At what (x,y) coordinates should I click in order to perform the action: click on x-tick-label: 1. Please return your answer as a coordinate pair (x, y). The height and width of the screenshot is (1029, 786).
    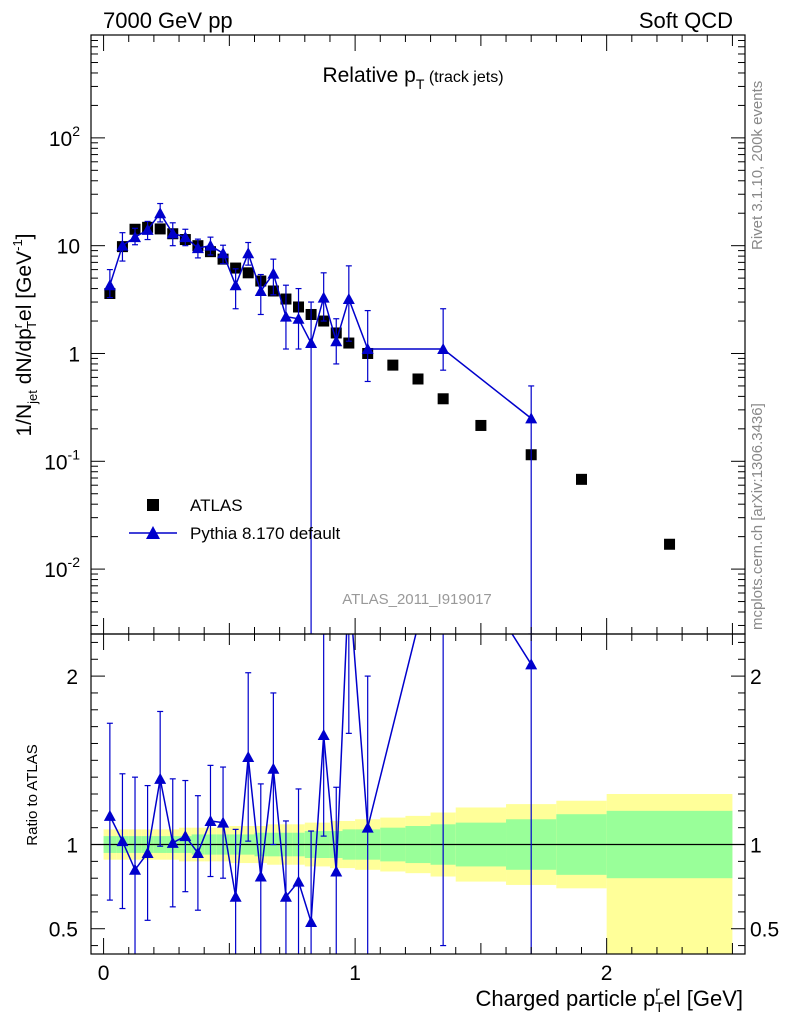
    Looking at the image, I should click on (355, 973).